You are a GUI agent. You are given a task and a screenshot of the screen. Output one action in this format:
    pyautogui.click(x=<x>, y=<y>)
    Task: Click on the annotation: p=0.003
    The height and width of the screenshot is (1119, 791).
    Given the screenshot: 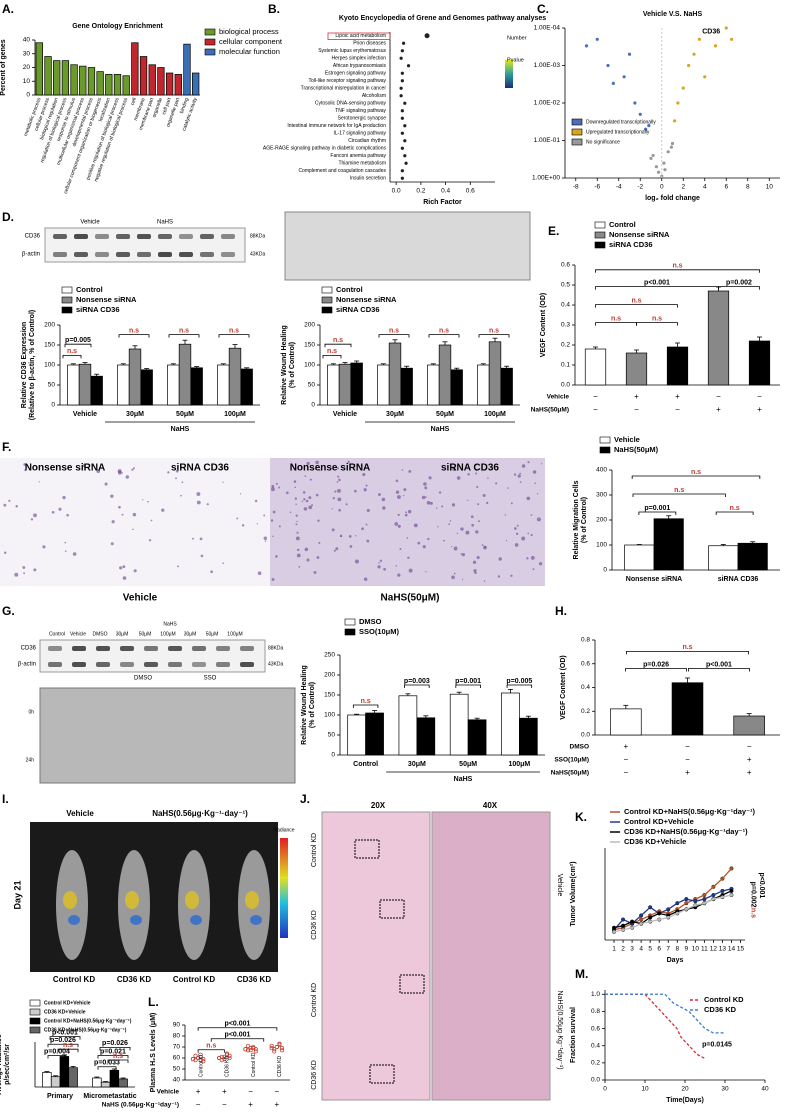 What is the action you would take?
    pyautogui.click(x=417, y=681)
    